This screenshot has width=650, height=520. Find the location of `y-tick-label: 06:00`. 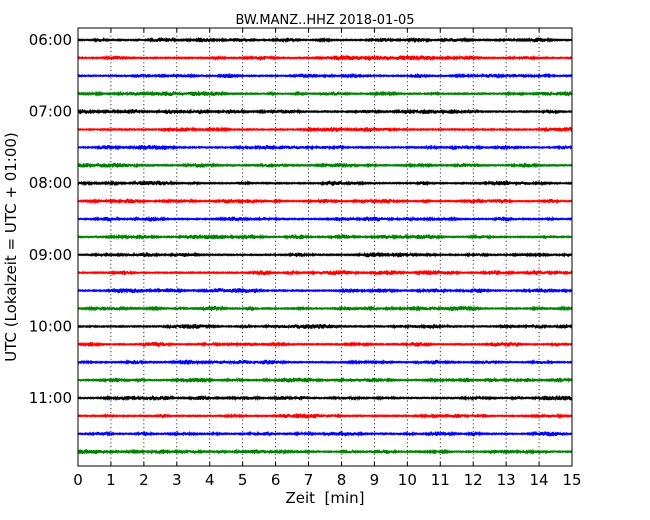

y-tick-label: 06:00 is located at coordinates (50, 40).